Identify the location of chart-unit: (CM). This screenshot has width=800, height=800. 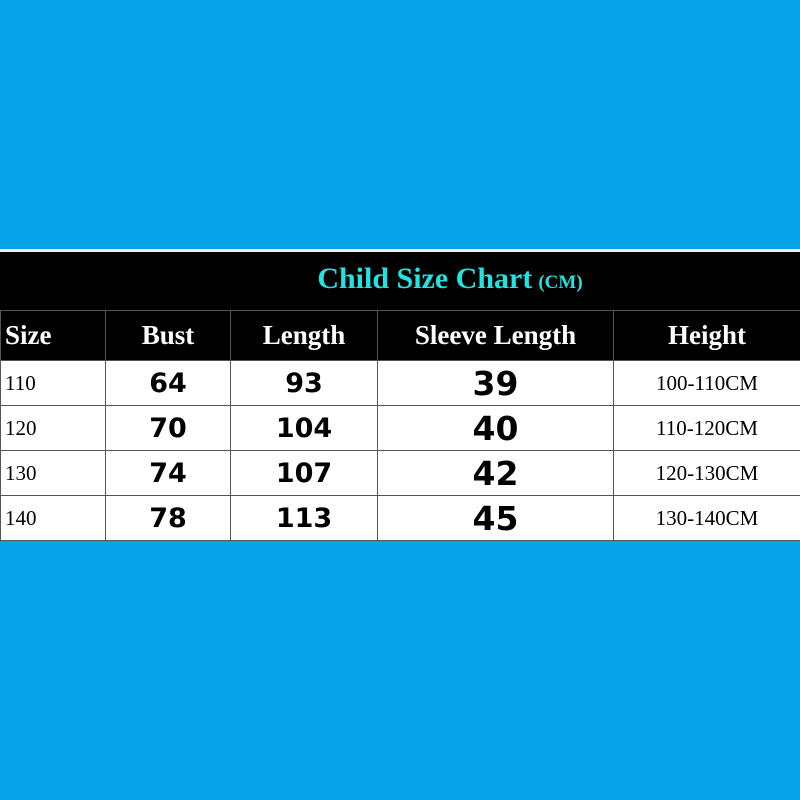
(560, 282).